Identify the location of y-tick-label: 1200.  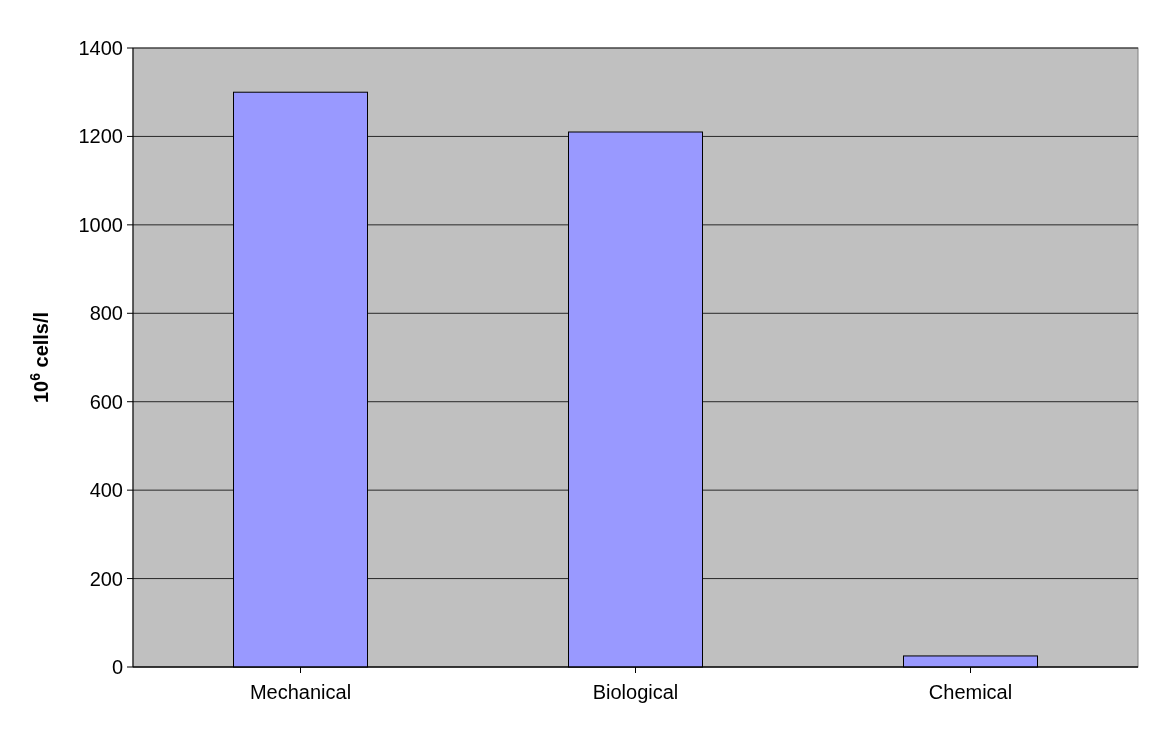
(100, 136).